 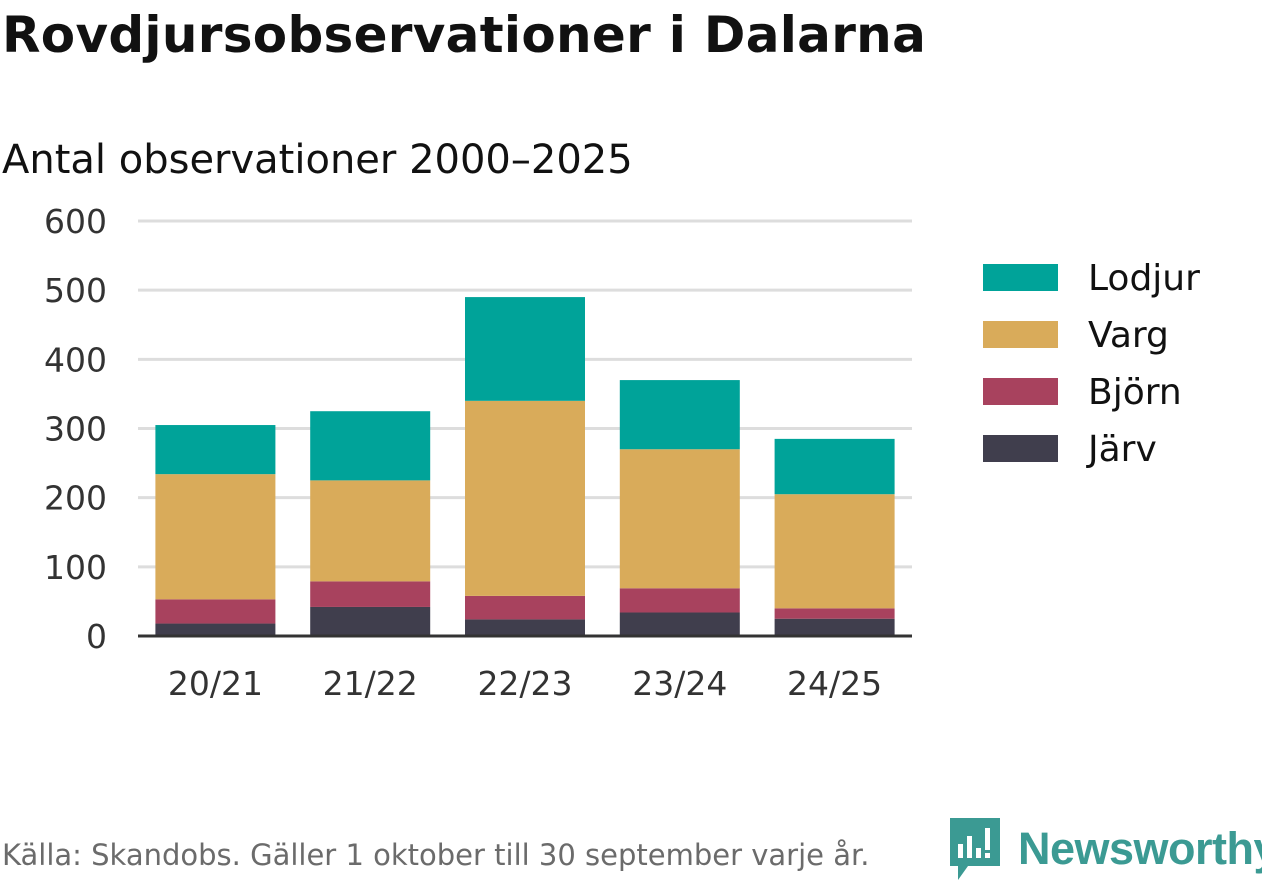 What do you see at coordinates (75, 290) in the screenshot?
I see `y-tick-label: 500` at bounding box center [75, 290].